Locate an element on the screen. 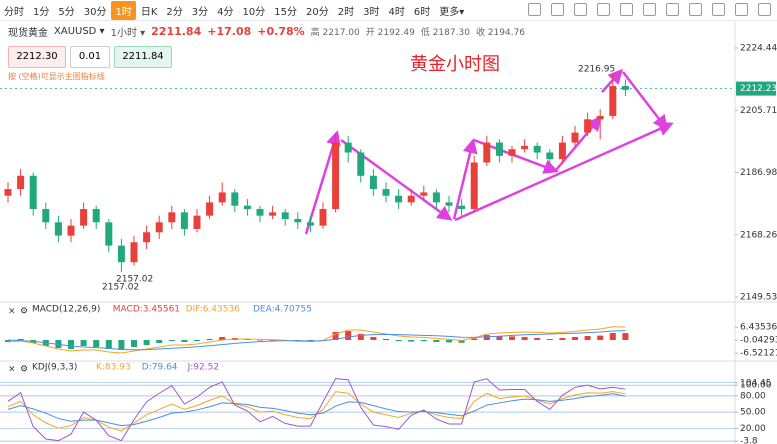  last-price-box is located at coordinates (756, 88).